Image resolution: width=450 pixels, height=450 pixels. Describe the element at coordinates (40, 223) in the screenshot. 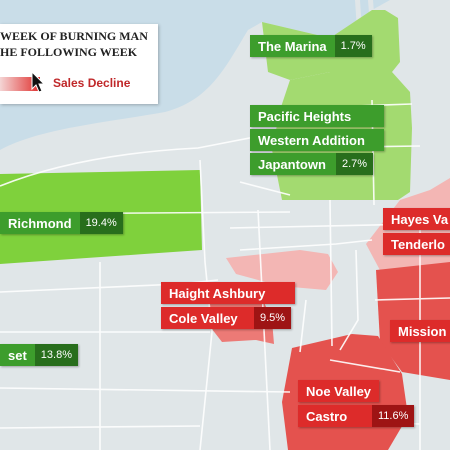

I see `neighborhood-name: Richmond` at that location.